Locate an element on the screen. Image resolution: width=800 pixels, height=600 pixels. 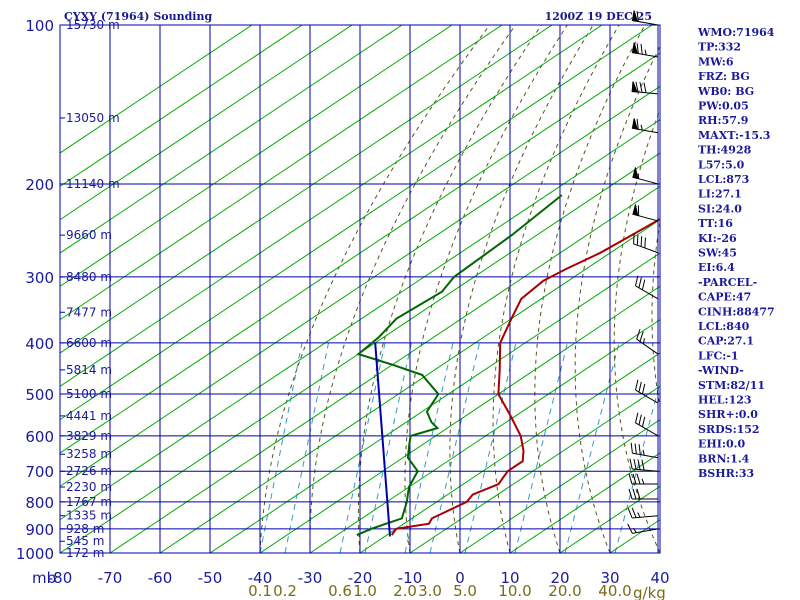
height-label: 3829 m is located at coordinates (89, 436).